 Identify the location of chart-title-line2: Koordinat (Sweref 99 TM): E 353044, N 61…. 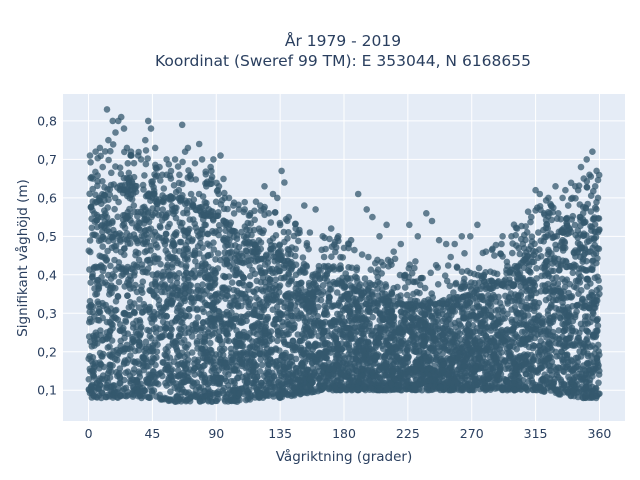
(343, 61).